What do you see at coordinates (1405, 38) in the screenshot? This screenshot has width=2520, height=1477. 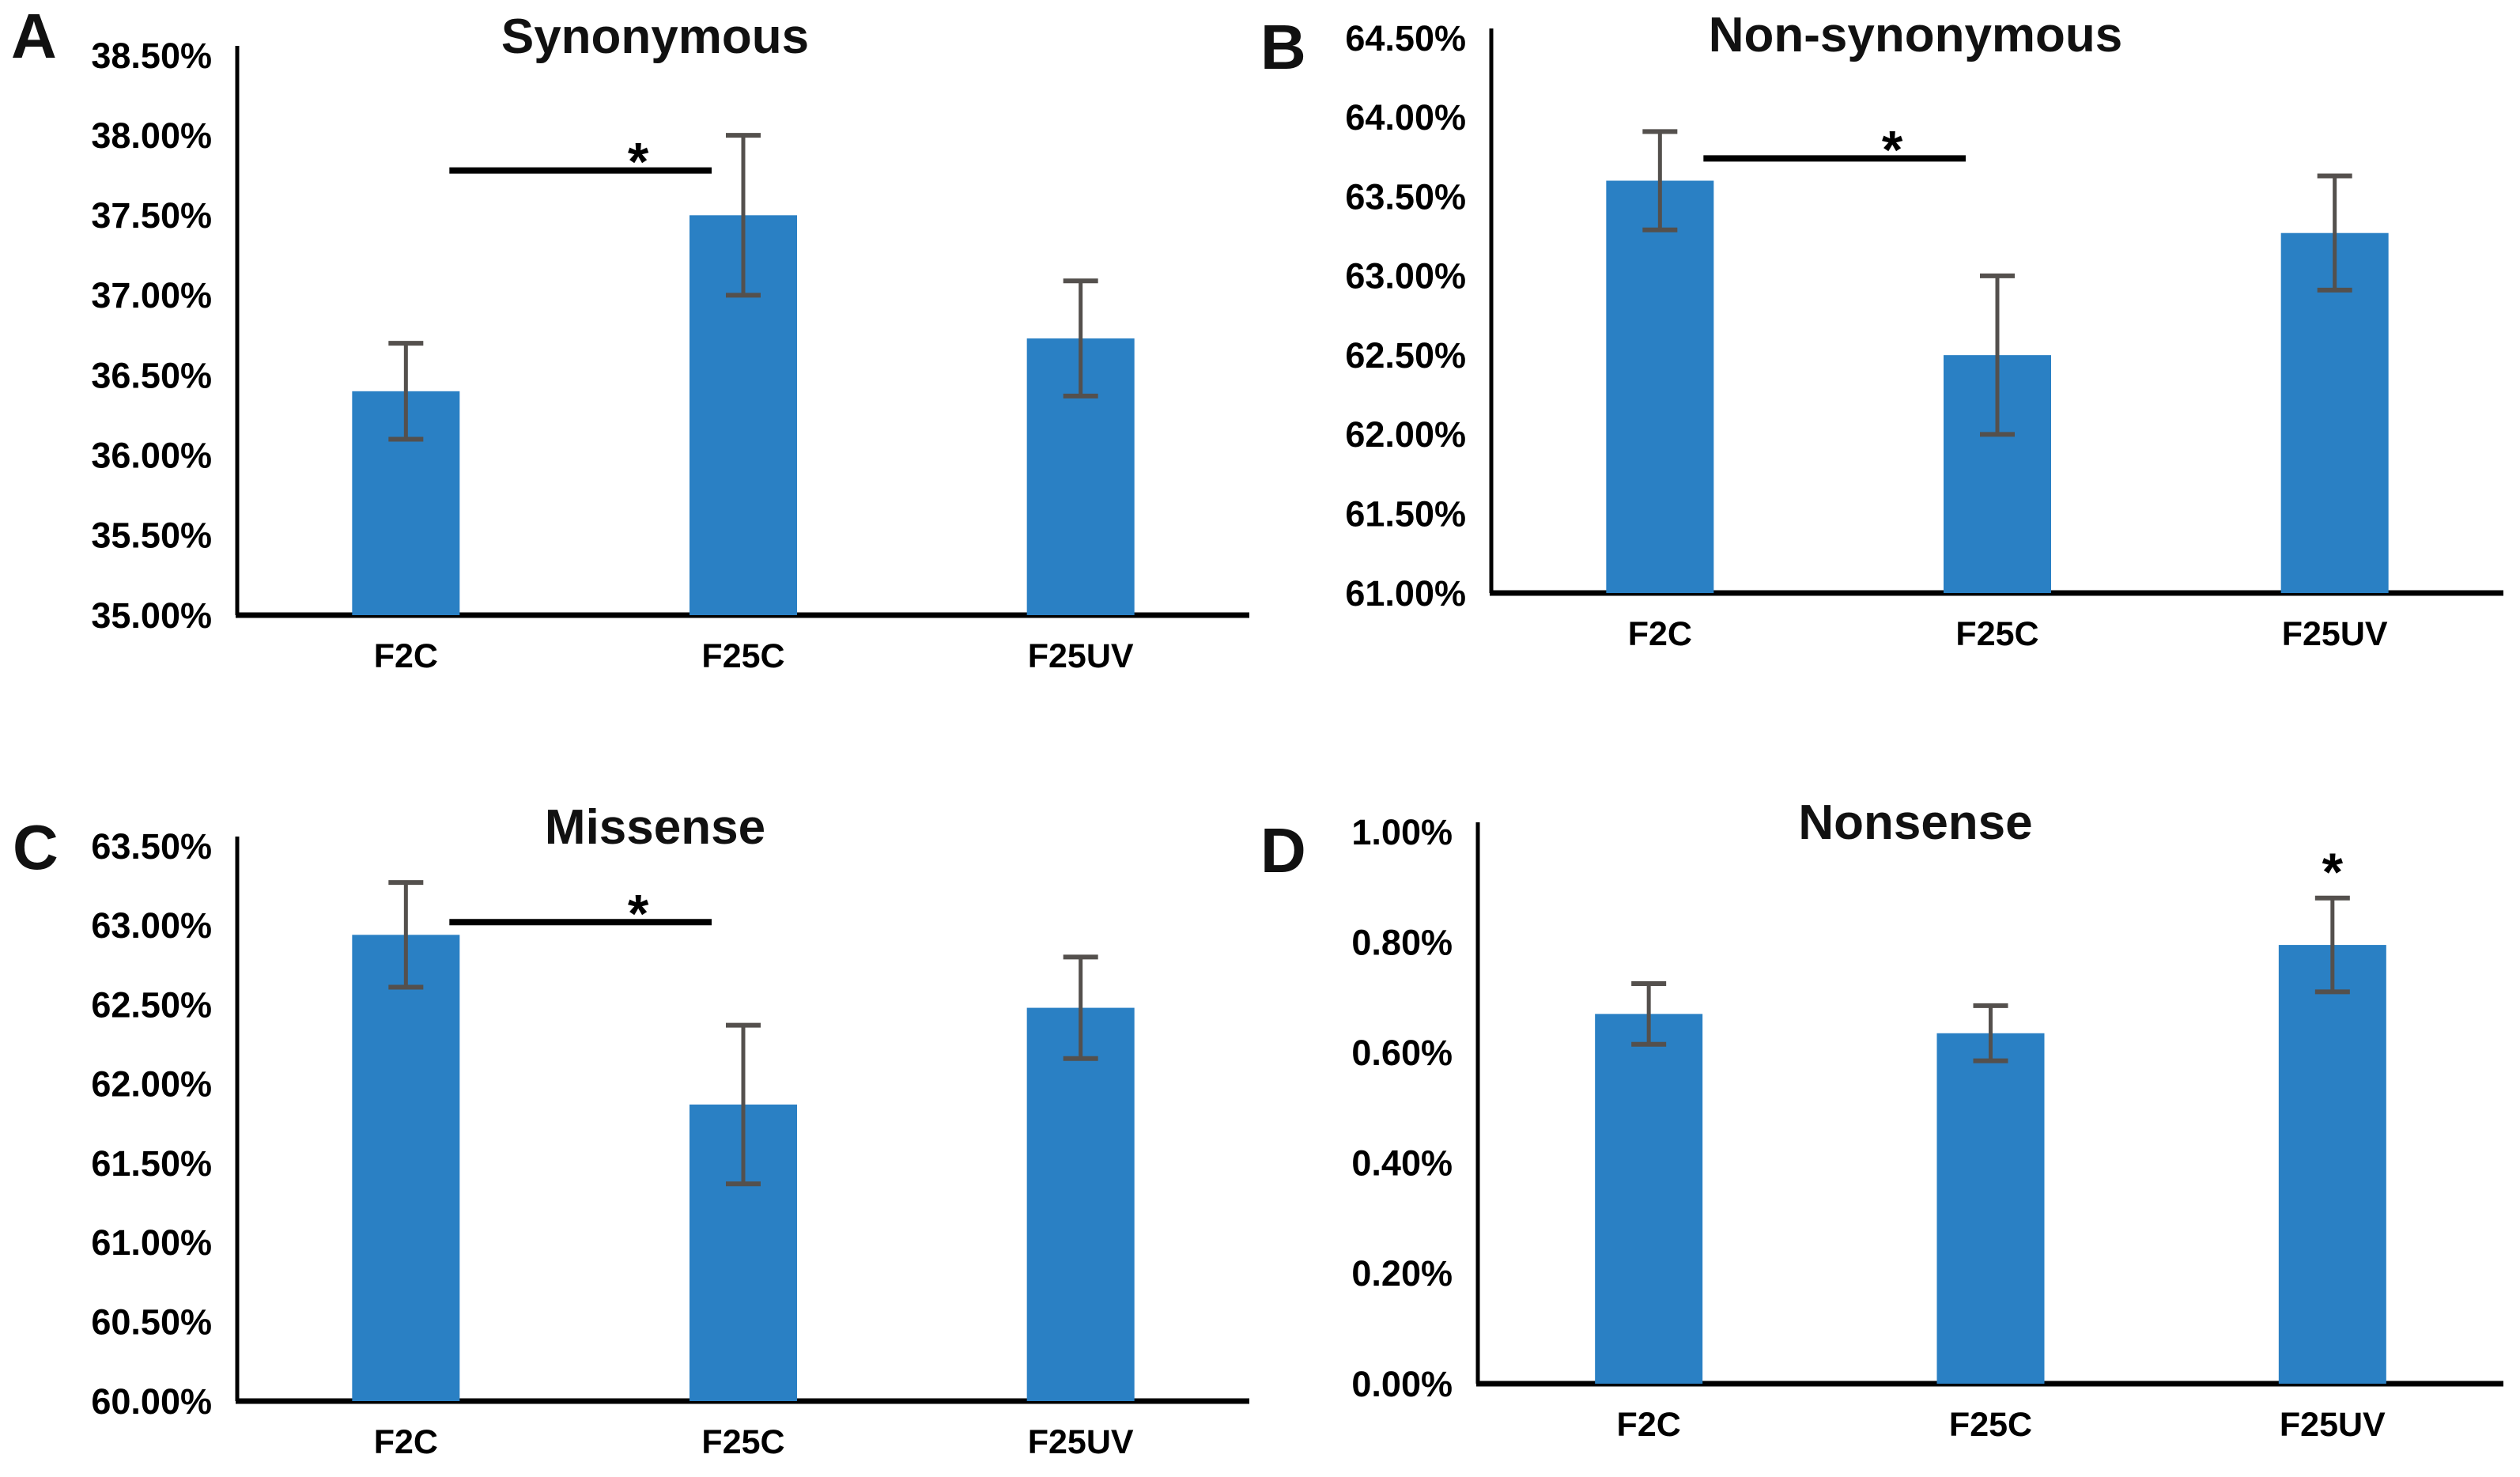 I see `y-axis-tick-label: 64.50%` at bounding box center [1405, 38].